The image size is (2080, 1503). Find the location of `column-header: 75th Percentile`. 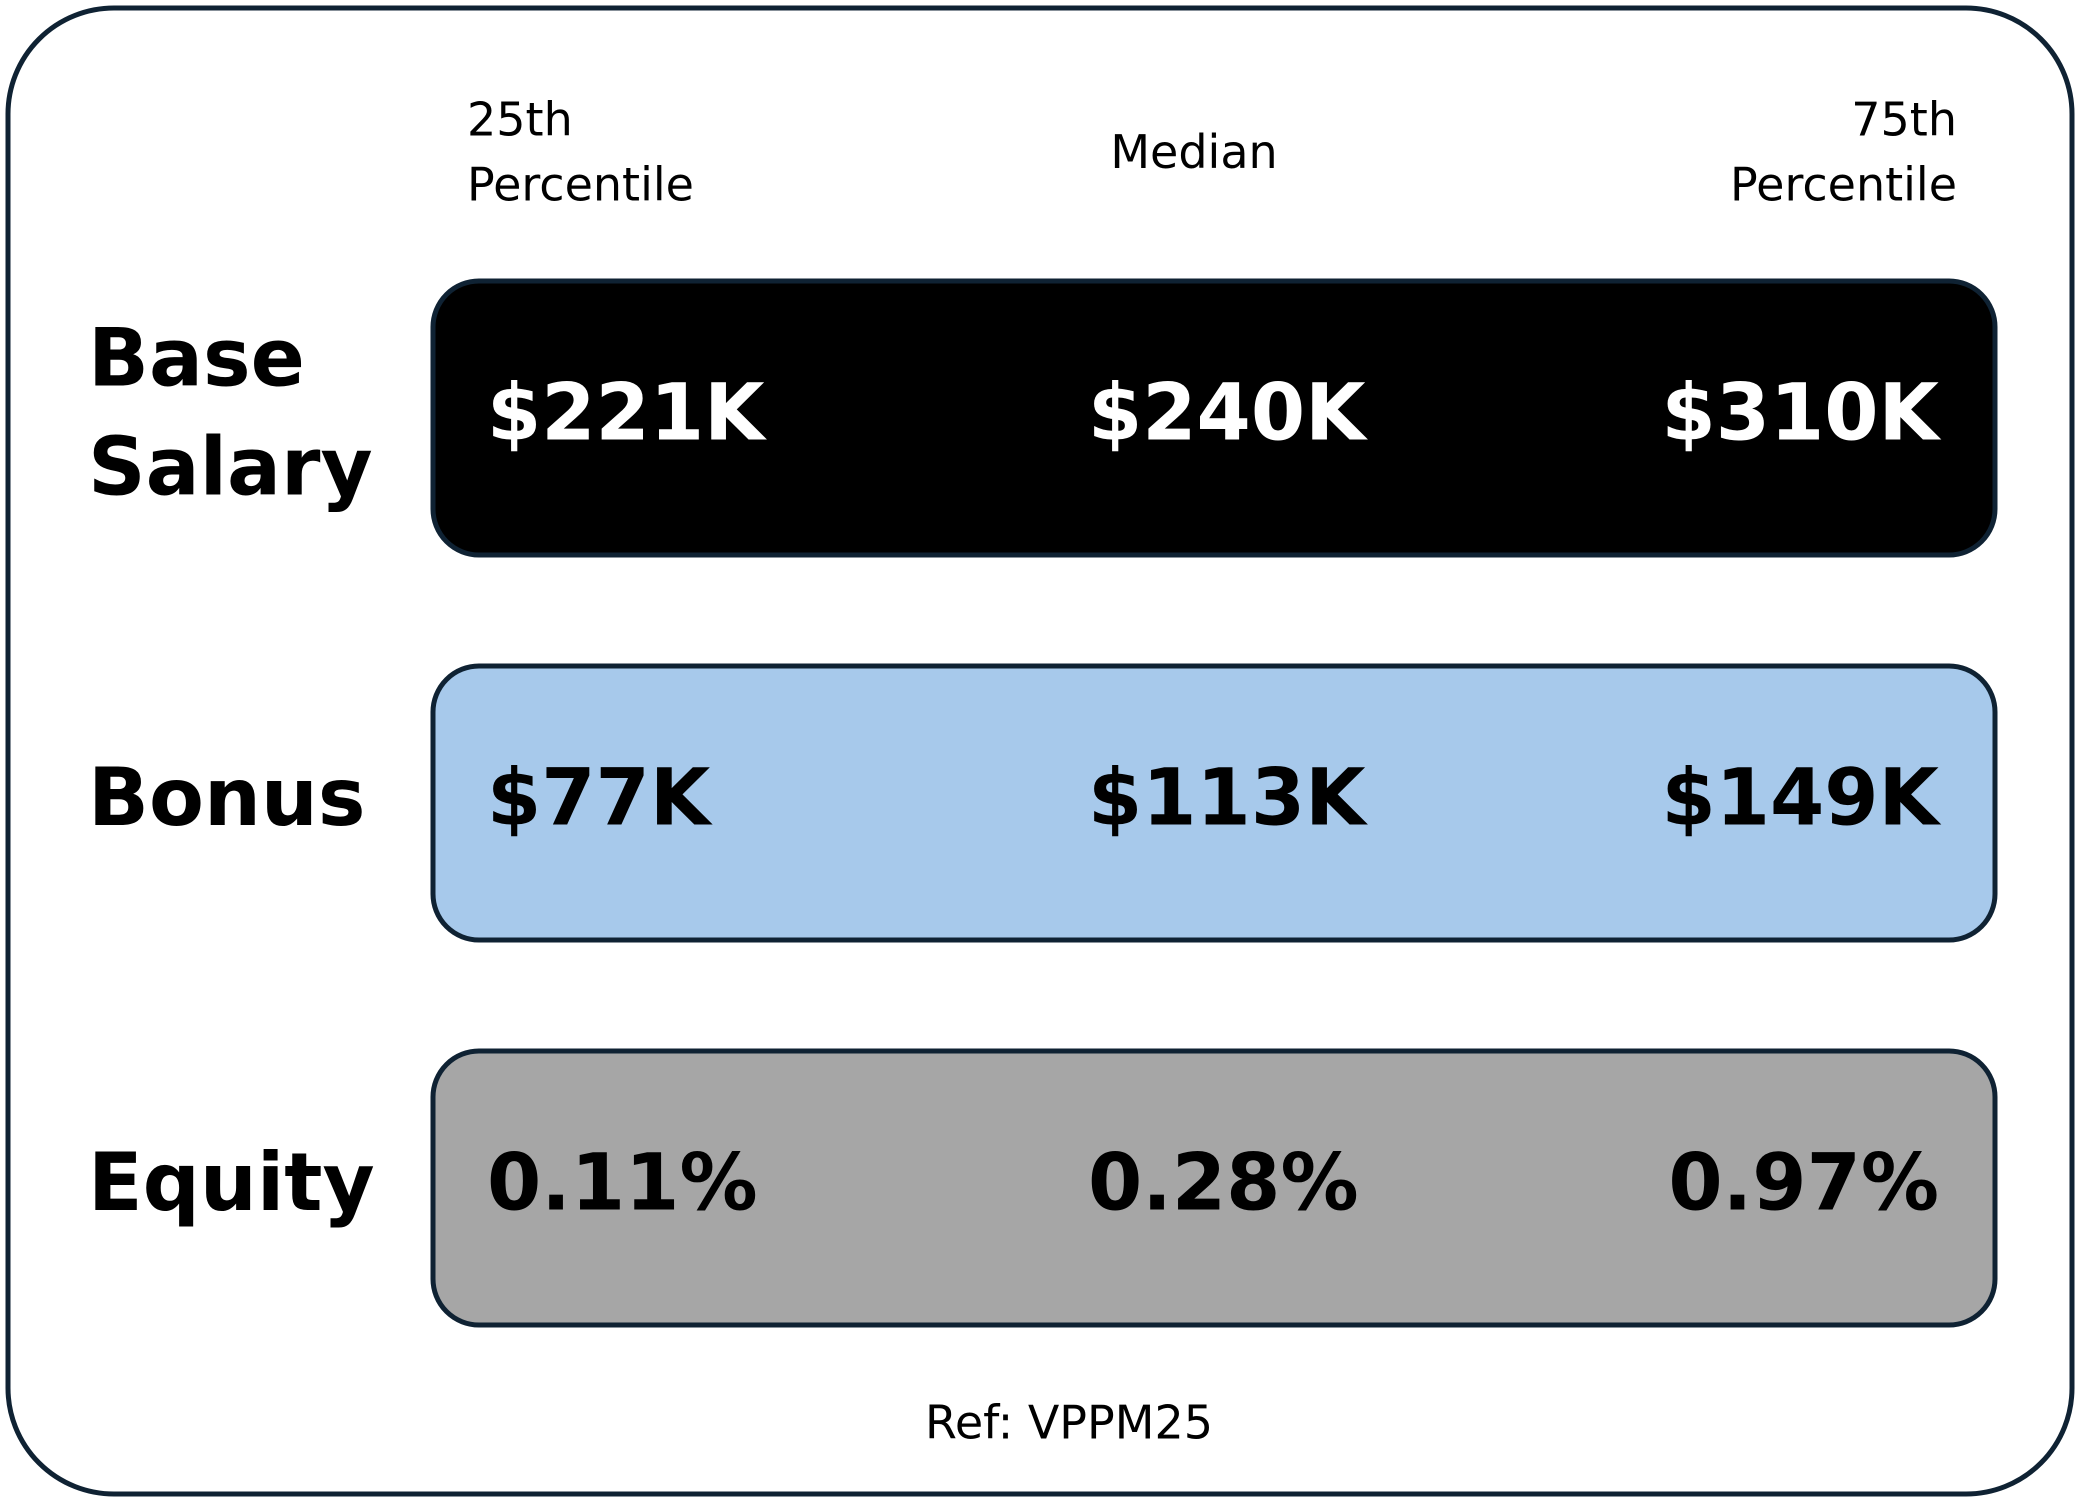

column-header: 75th Percentile is located at coordinates (1843, 151).